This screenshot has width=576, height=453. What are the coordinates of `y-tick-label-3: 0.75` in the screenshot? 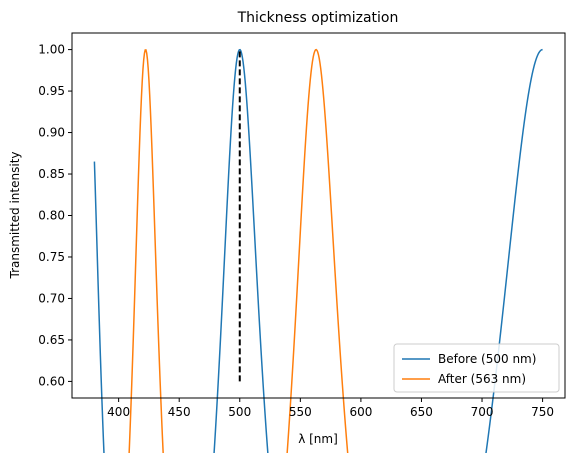 It's located at (51, 257).